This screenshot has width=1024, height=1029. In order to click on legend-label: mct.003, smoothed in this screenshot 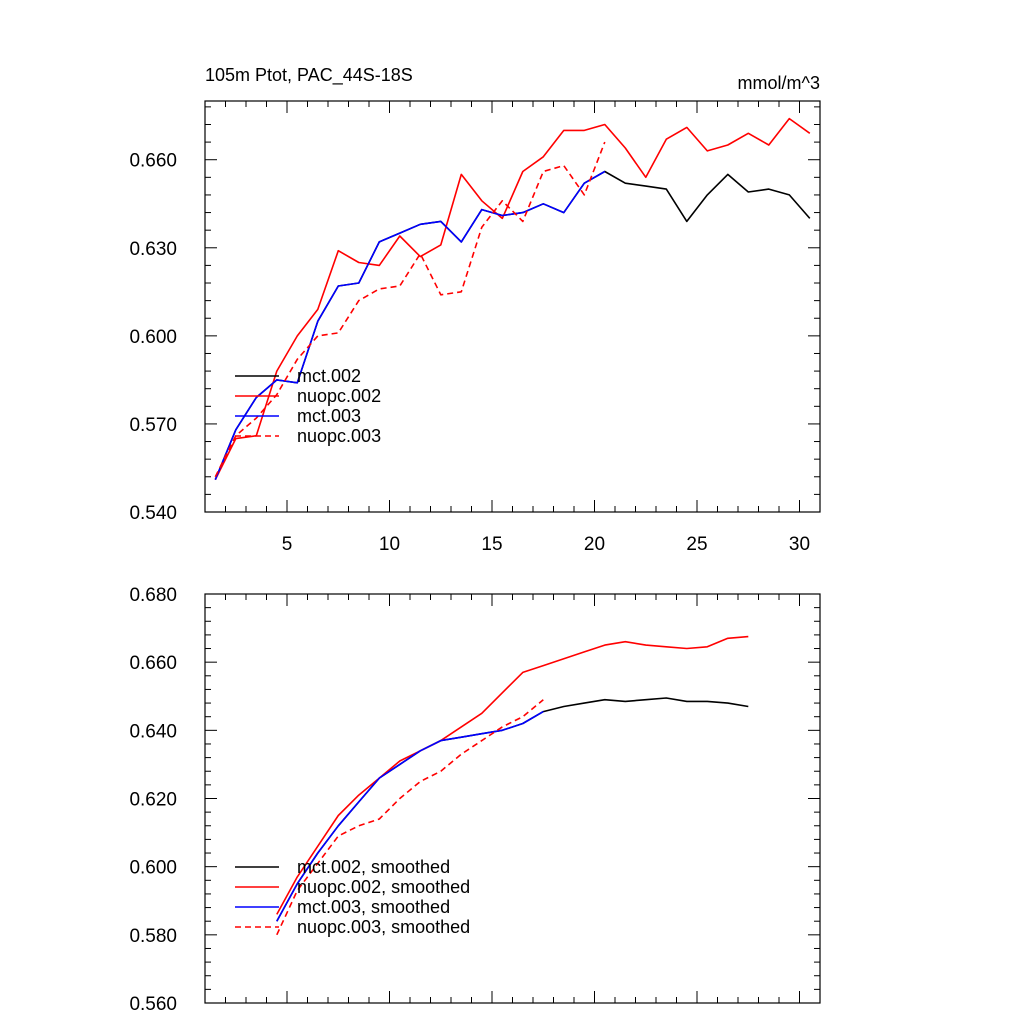, I will do `click(373, 907)`.